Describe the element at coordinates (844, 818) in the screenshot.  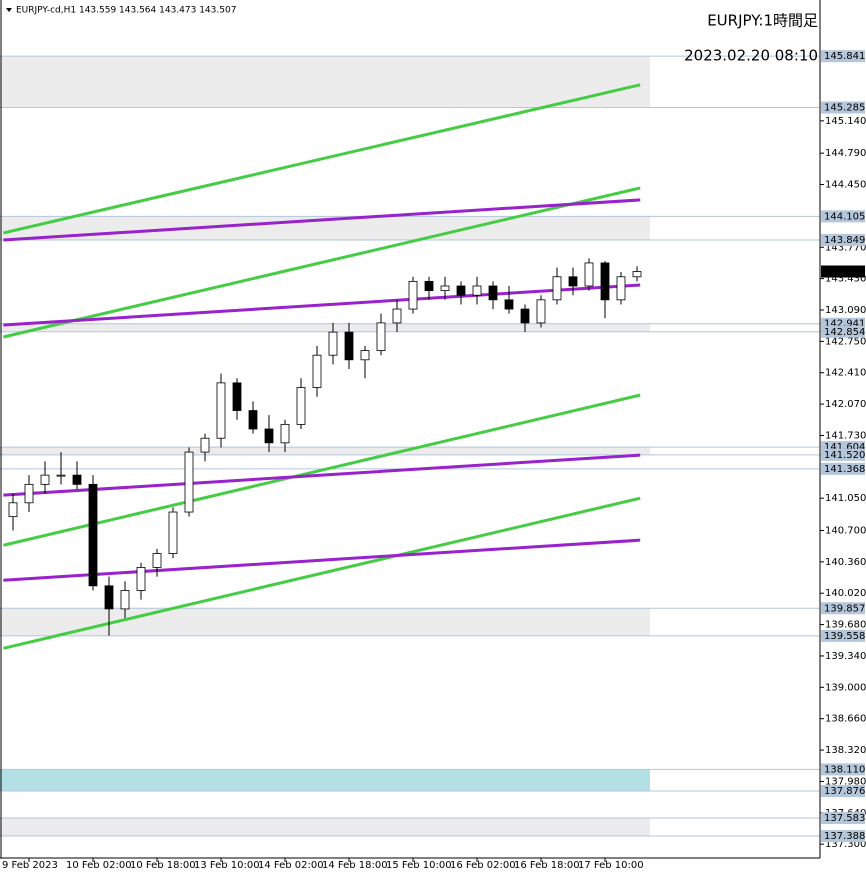
I see `level-label: 137.583` at that location.